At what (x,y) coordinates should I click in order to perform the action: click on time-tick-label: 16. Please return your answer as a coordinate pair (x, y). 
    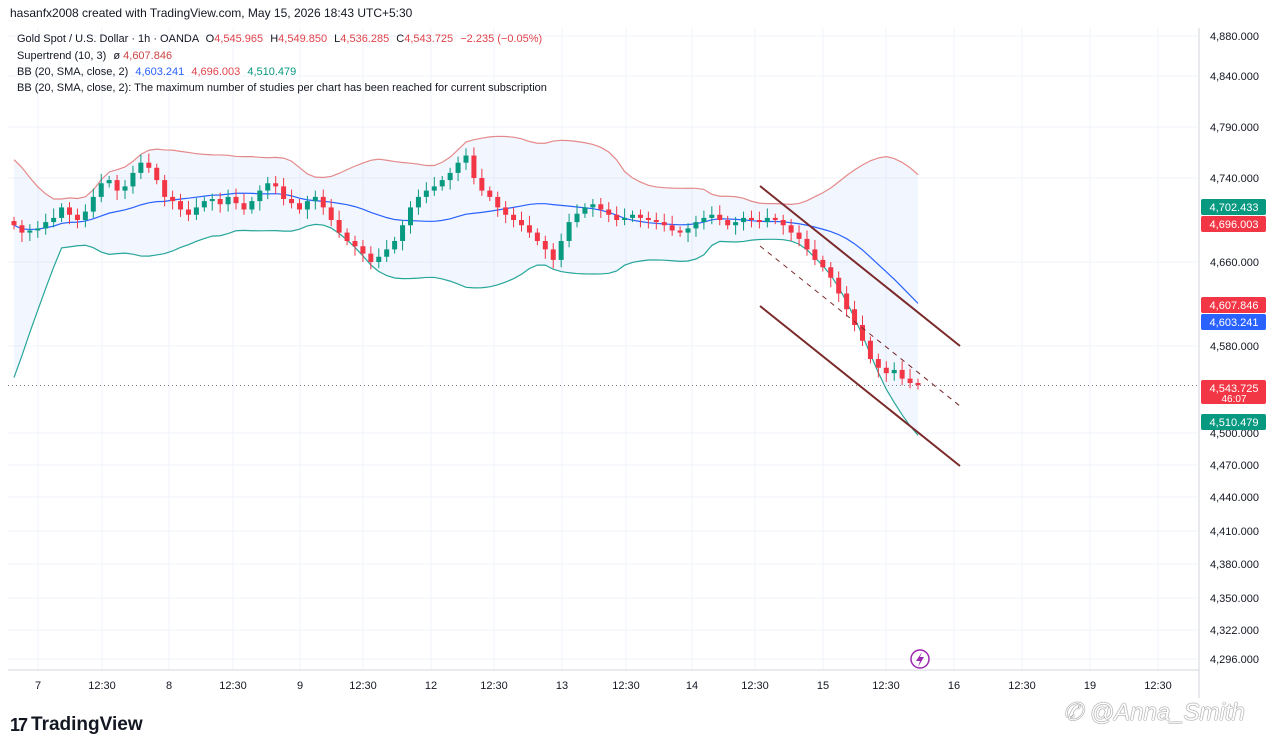
    Looking at the image, I should click on (954, 686).